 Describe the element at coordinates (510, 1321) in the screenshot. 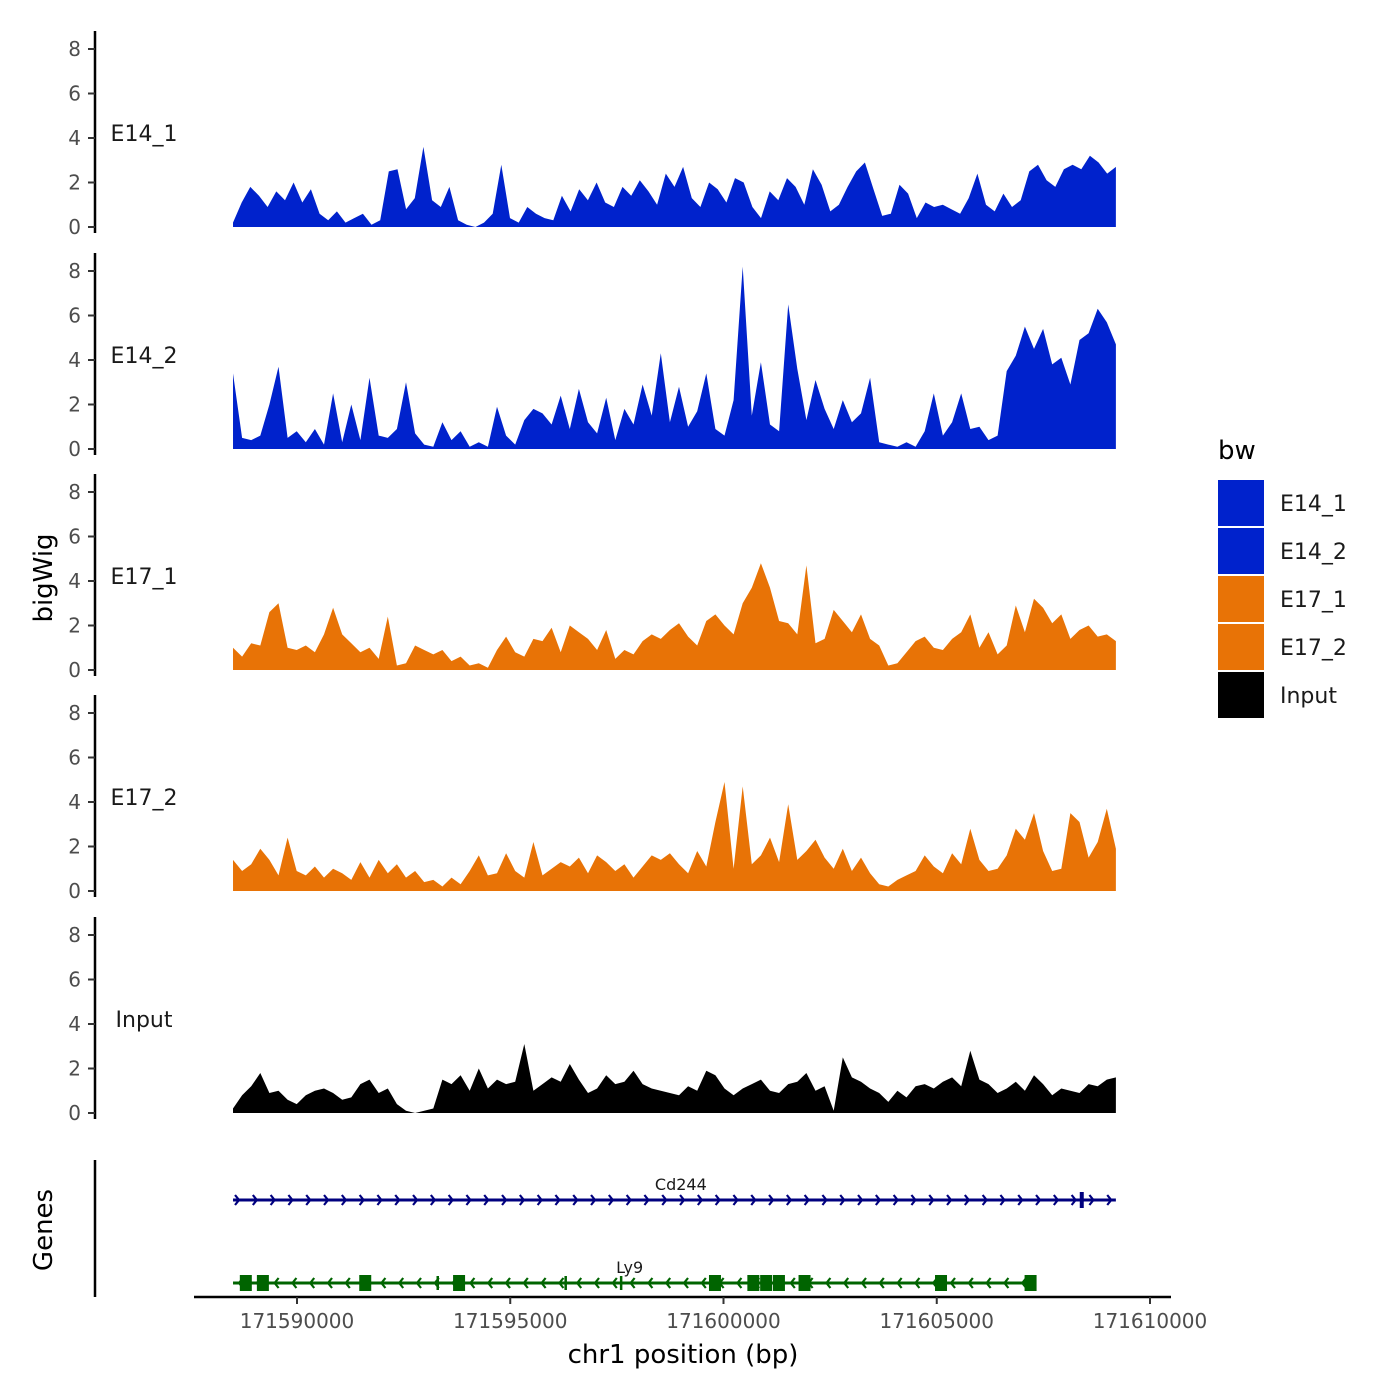

I see `x-tick-label: 171595000` at that location.